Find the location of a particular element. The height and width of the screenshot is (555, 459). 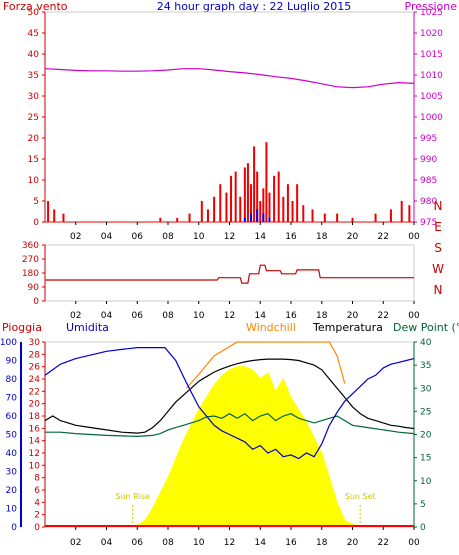

rain-tick-label: 0 is located at coordinates (37, 528).